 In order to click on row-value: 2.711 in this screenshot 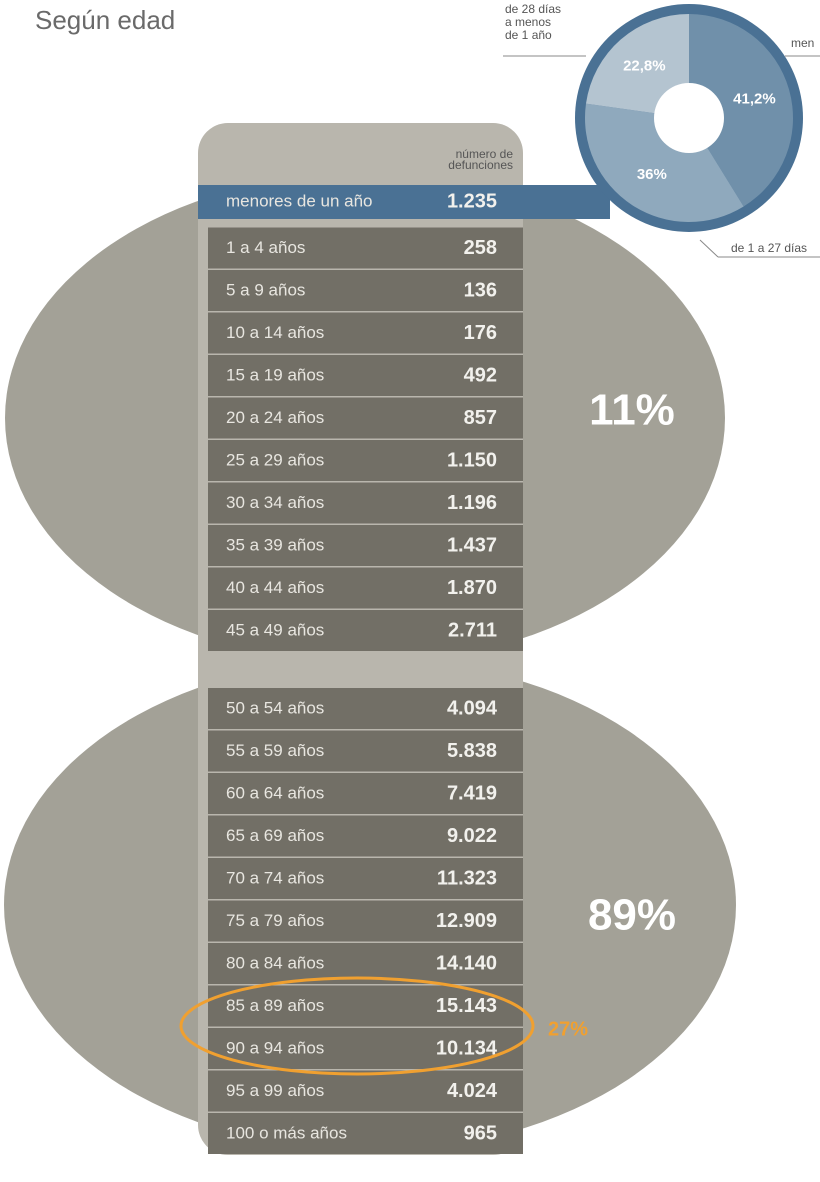, I will do `click(472, 630)`.